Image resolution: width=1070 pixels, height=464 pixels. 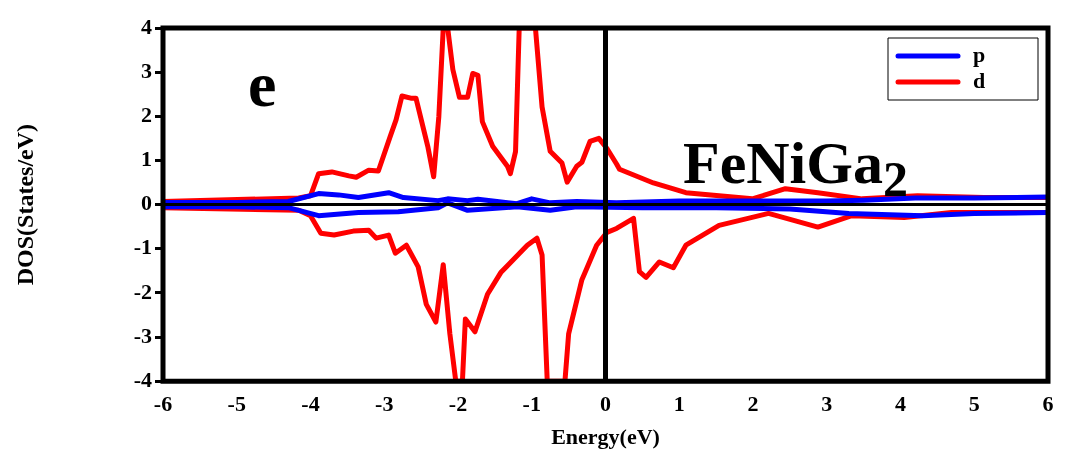 What do you see at coordinates (827, 404) in the screenshot?
I see `x-tick-label: 3` at bounding box center [827, 404].